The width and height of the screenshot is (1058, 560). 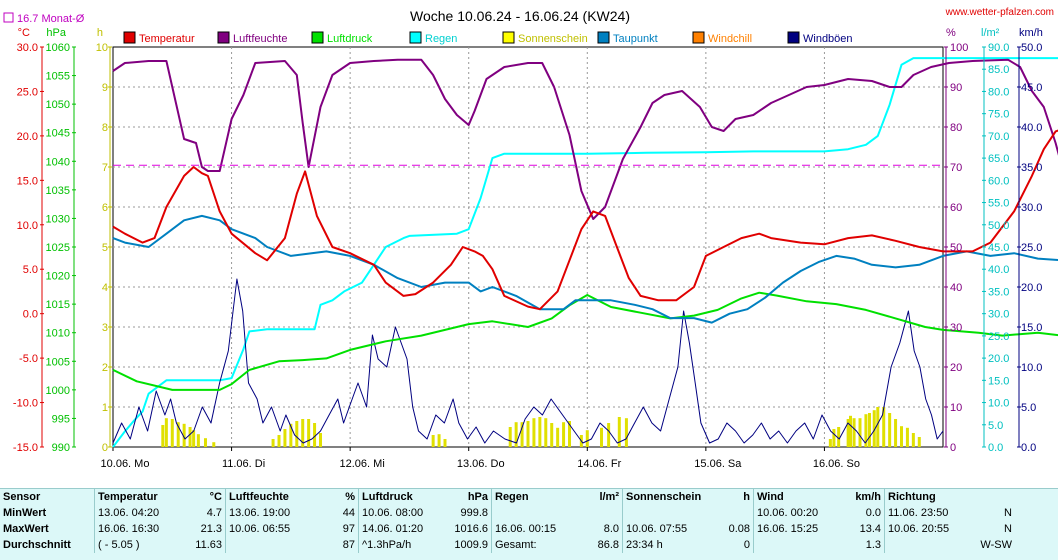 I want to click on press-tick-label: 1045, so click(x=58, y=134).